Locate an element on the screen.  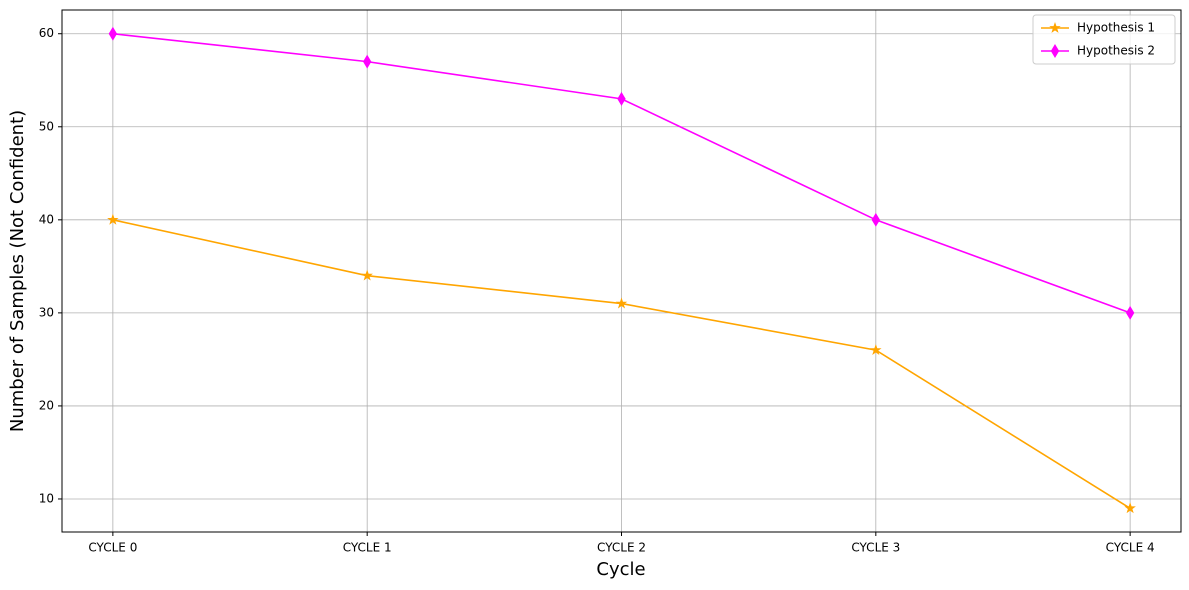
x-tick-label: CYCLE 4 is located at coordinates (1130, 548).